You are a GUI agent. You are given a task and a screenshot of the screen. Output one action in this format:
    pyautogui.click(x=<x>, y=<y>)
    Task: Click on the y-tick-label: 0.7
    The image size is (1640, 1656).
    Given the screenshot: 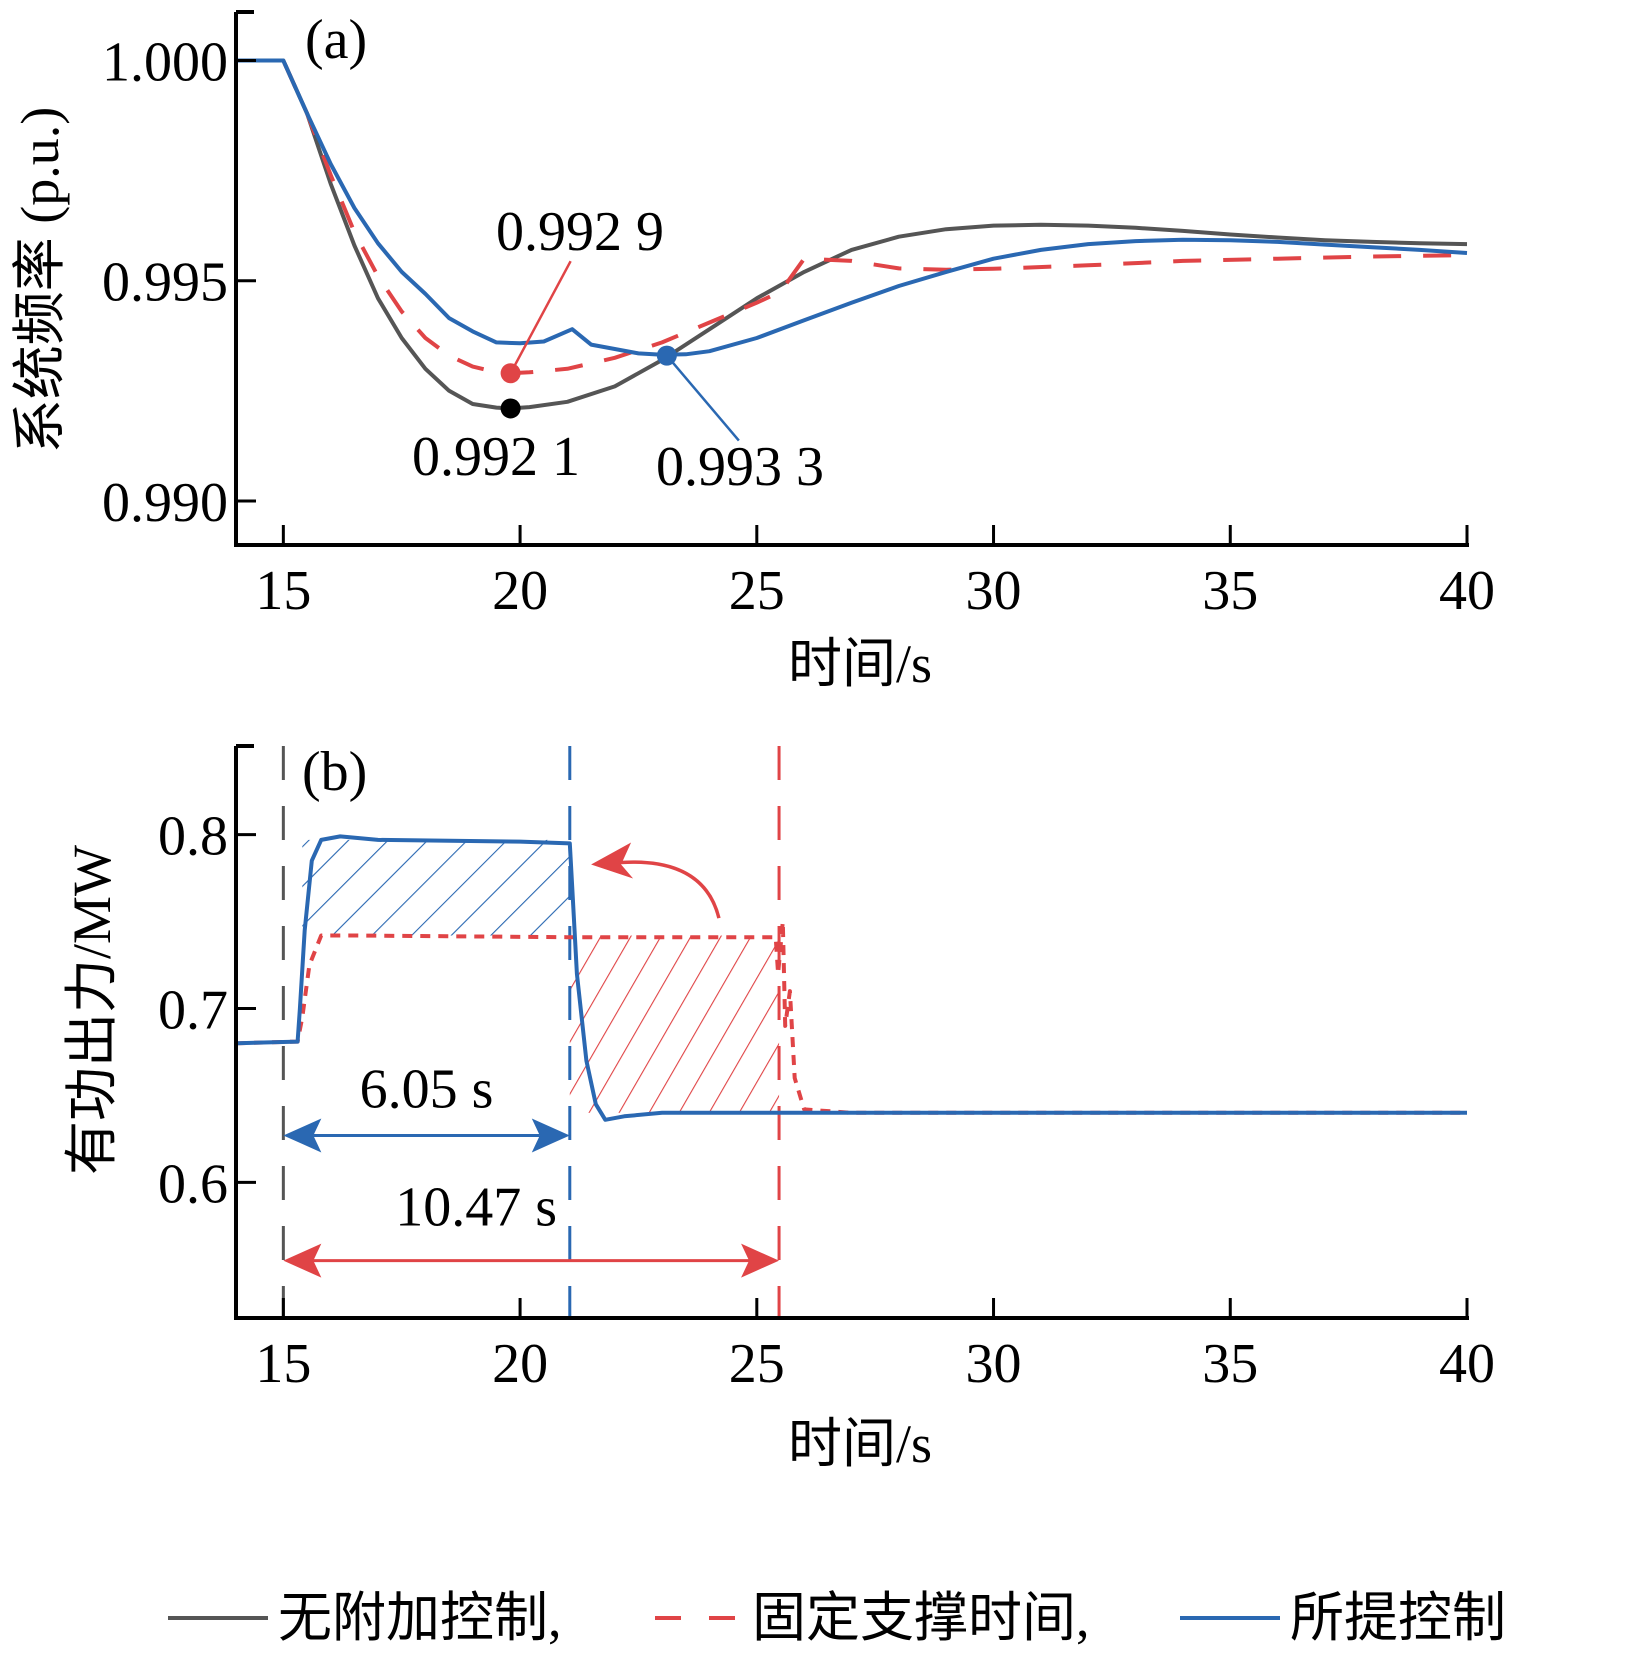 What is the action you would take?
    pyautogui.click(x=193, y=1011)
    